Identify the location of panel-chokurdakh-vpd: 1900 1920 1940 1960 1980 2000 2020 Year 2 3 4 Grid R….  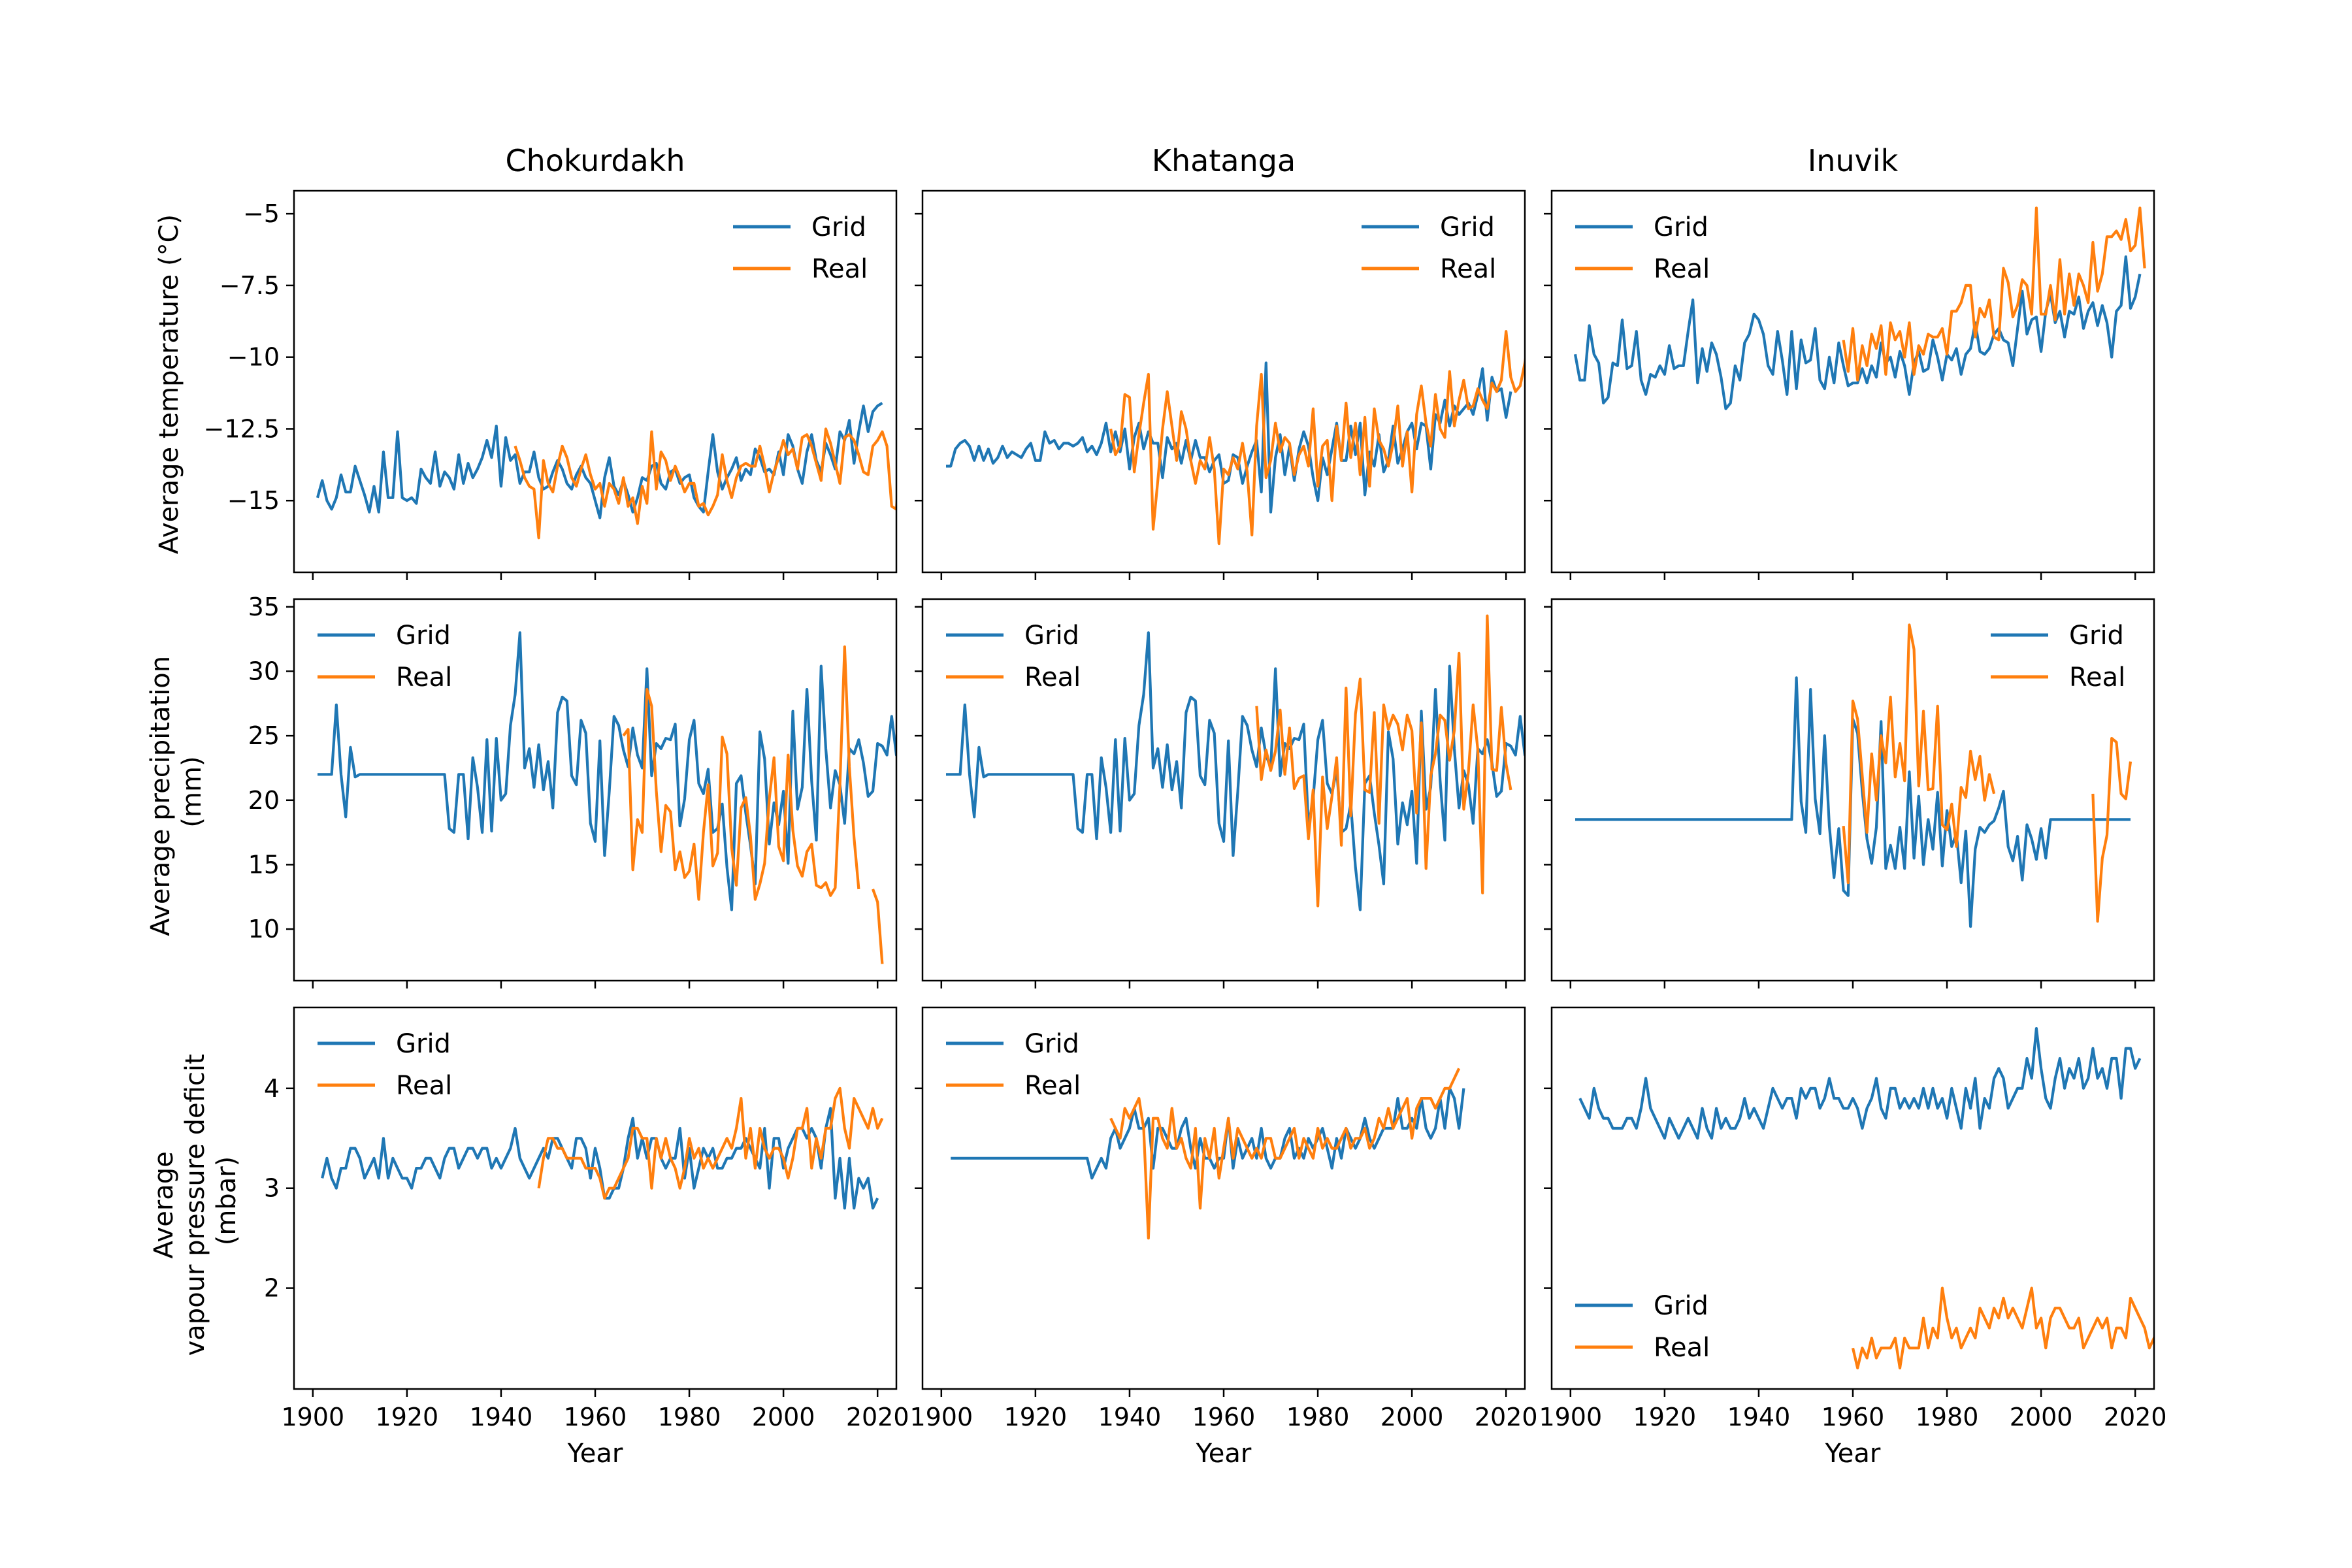
(586, 1237).